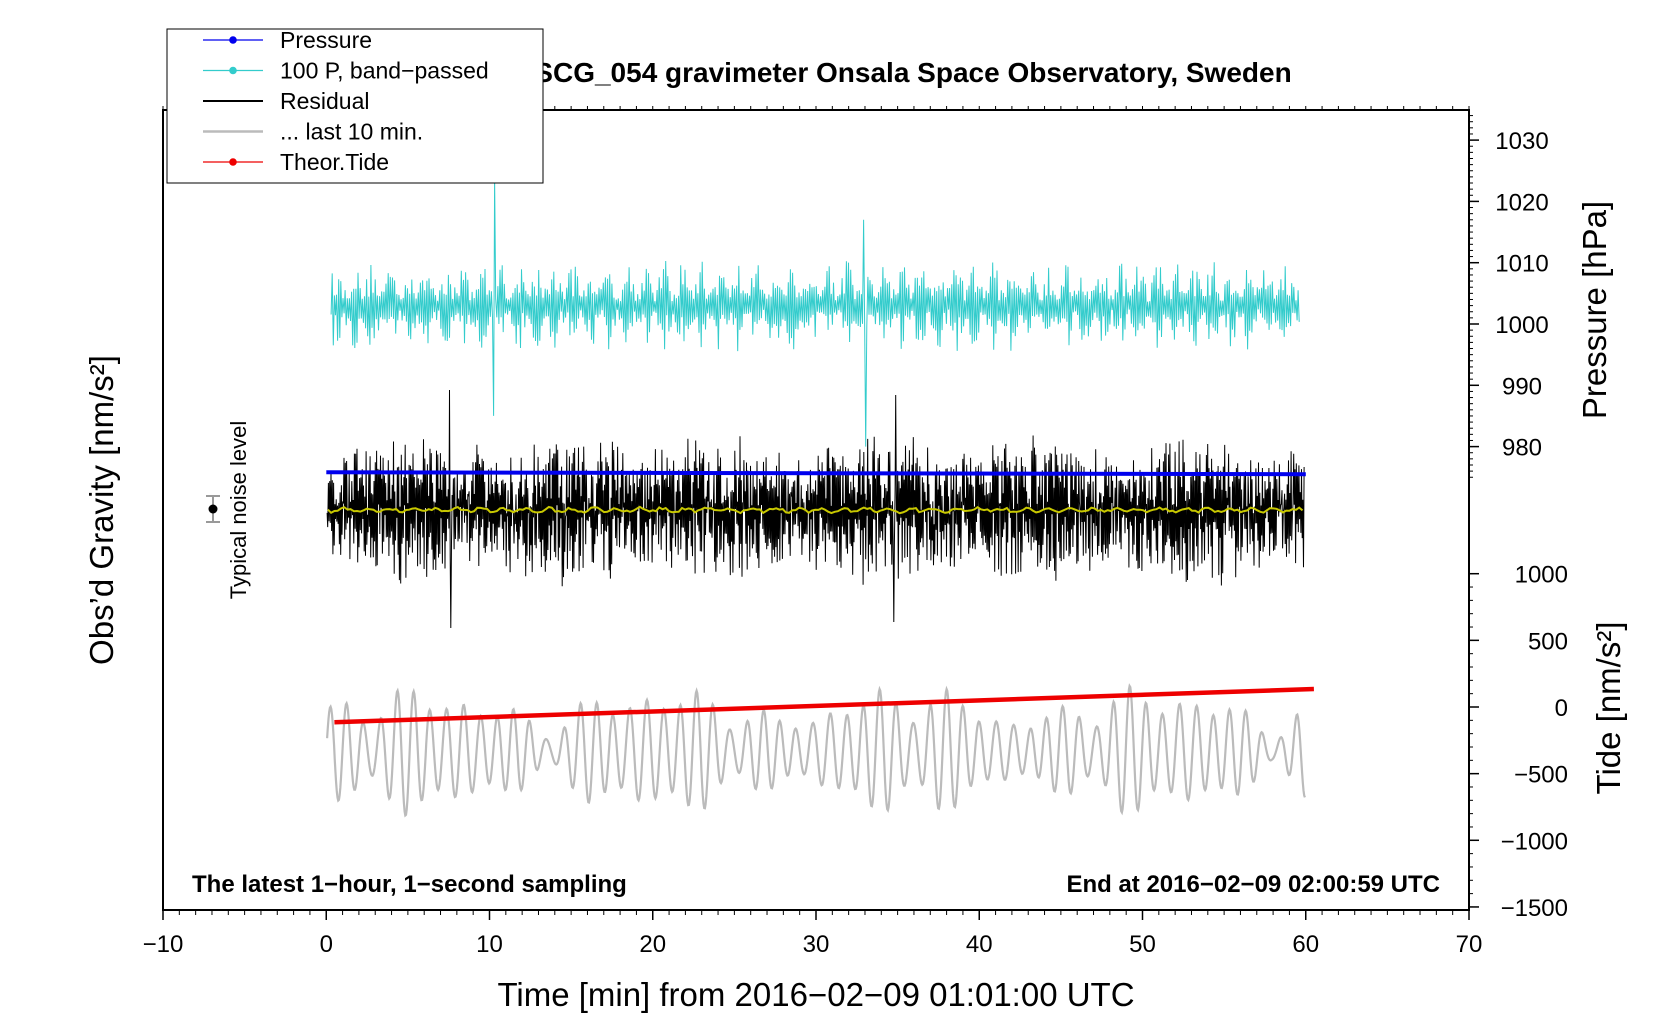  I want to click on pressure-axis-ticks: 1030 1020 1010 1000 990 980, so click(1509, 295).